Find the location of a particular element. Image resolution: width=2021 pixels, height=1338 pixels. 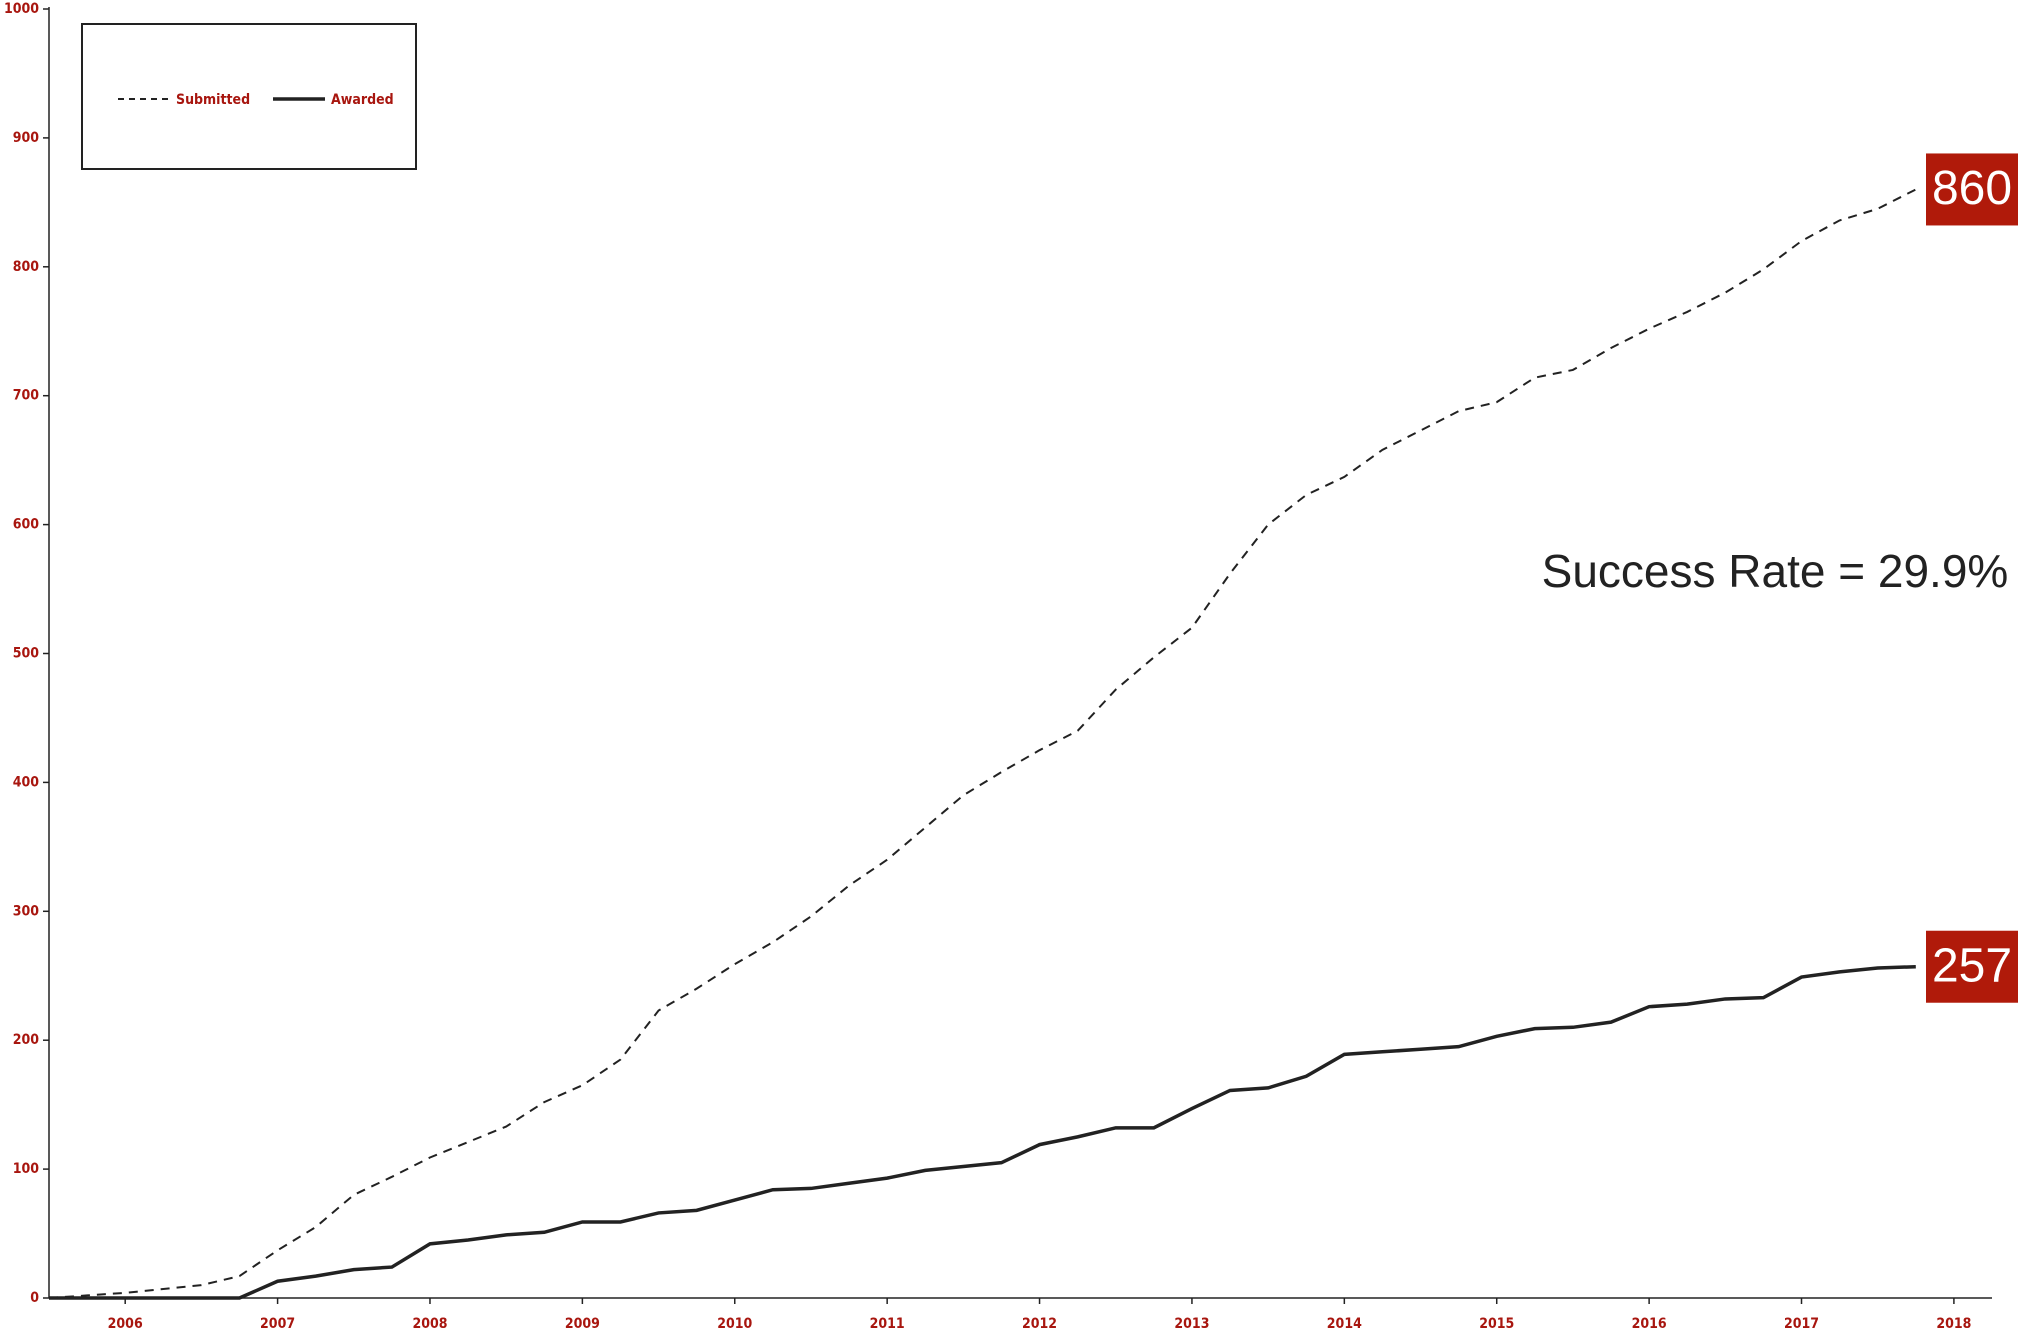

x-tick-label: 2015 is located at coordinates (1496, 1324).